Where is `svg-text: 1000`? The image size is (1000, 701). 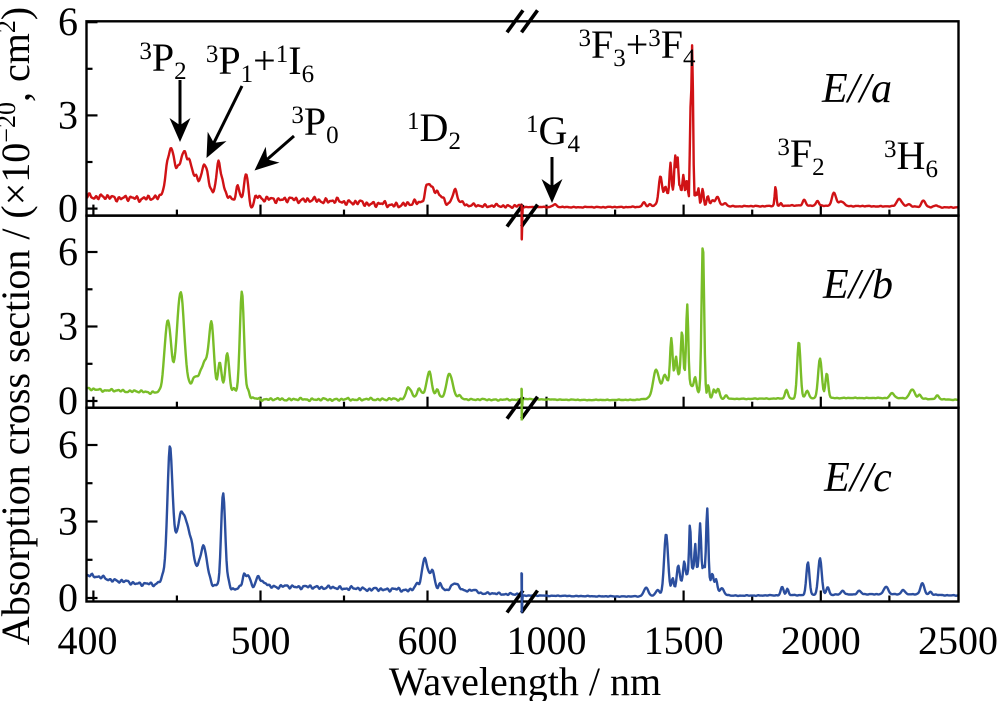
svg-text: 1000 is located at coordinates (547, 640).